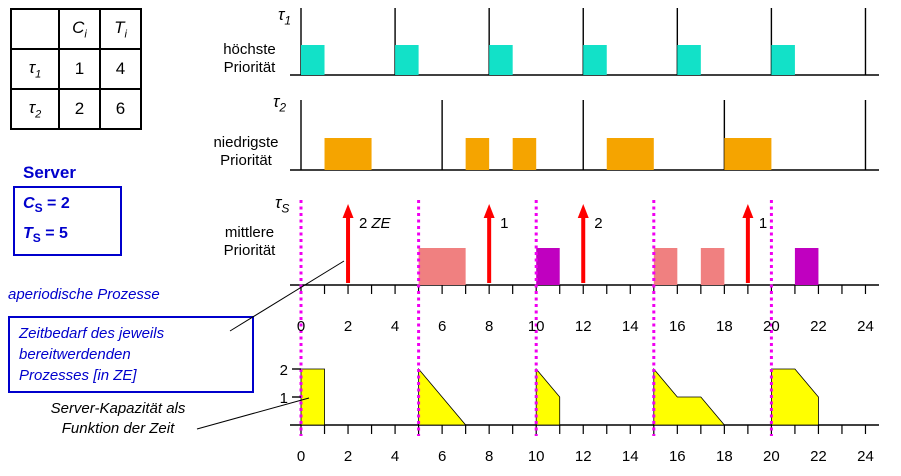 This screenshot has width=901, height=476. Describe the element at coordinates (253, 413) in the screenshot. I see `capacity-callout-line` at that location.